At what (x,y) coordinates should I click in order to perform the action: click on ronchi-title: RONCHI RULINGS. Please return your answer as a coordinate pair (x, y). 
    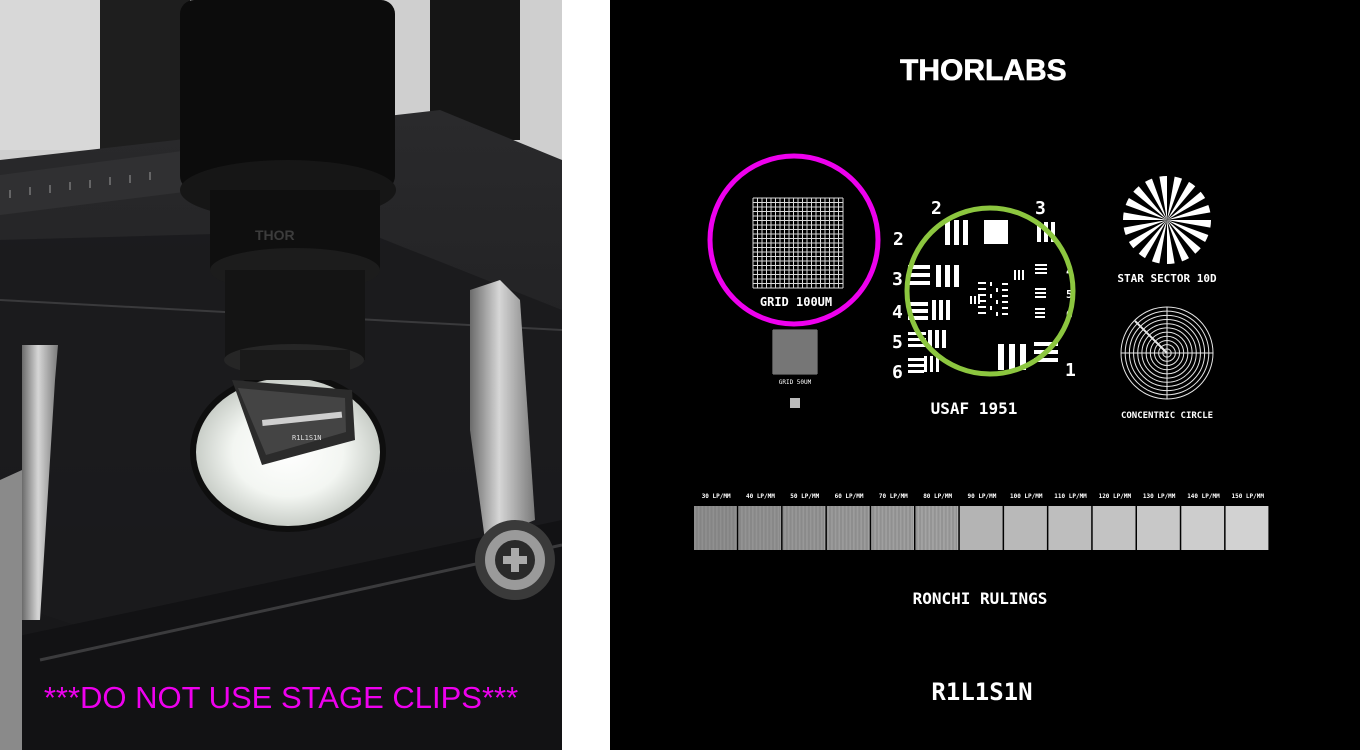
    Looking at the image, I should click on (980, 598).